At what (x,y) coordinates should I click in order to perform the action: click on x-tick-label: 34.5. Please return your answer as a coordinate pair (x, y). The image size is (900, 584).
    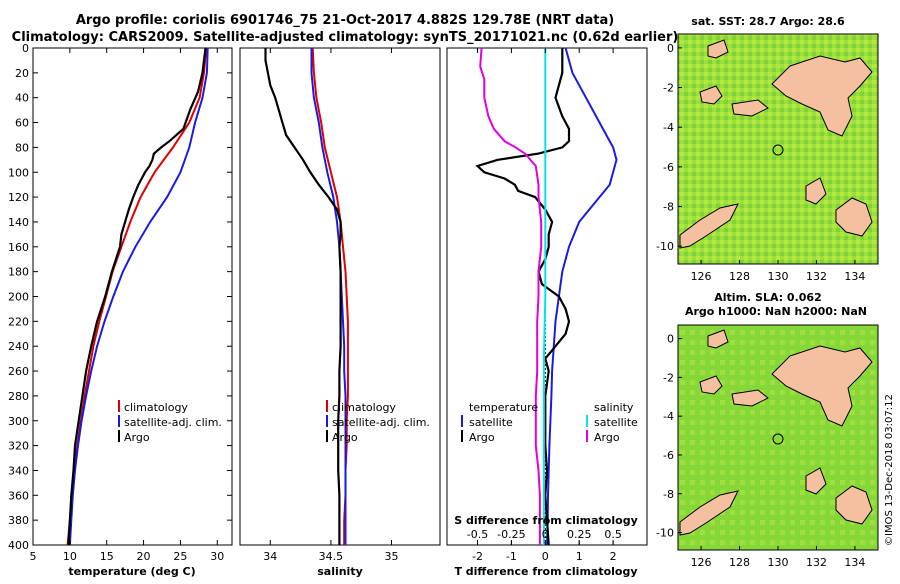
    Looking at the image, I should click on (331, 556).